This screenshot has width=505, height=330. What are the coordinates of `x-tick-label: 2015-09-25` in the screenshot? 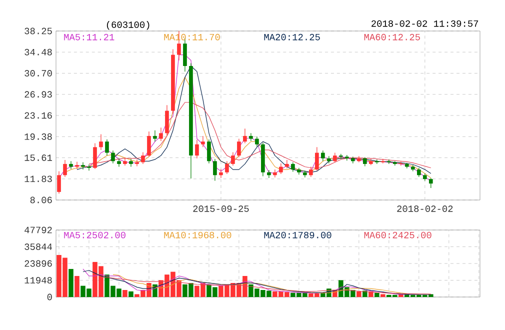 It's located at (221, 209).